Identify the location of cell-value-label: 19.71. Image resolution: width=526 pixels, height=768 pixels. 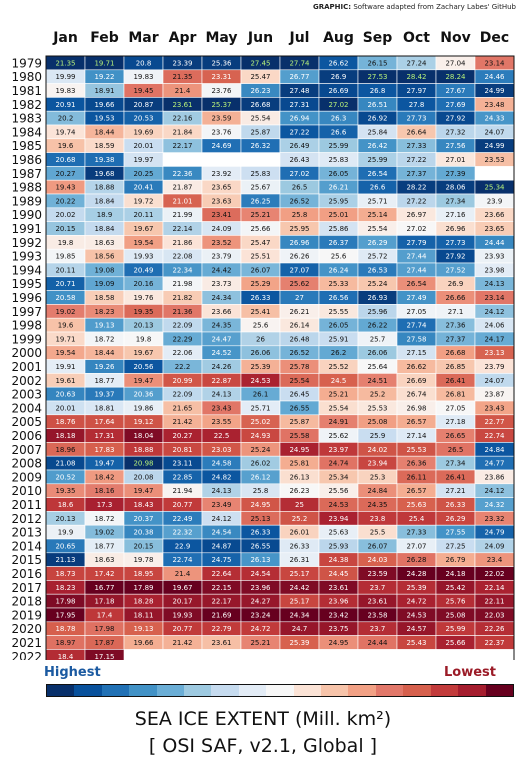
(104, 63).